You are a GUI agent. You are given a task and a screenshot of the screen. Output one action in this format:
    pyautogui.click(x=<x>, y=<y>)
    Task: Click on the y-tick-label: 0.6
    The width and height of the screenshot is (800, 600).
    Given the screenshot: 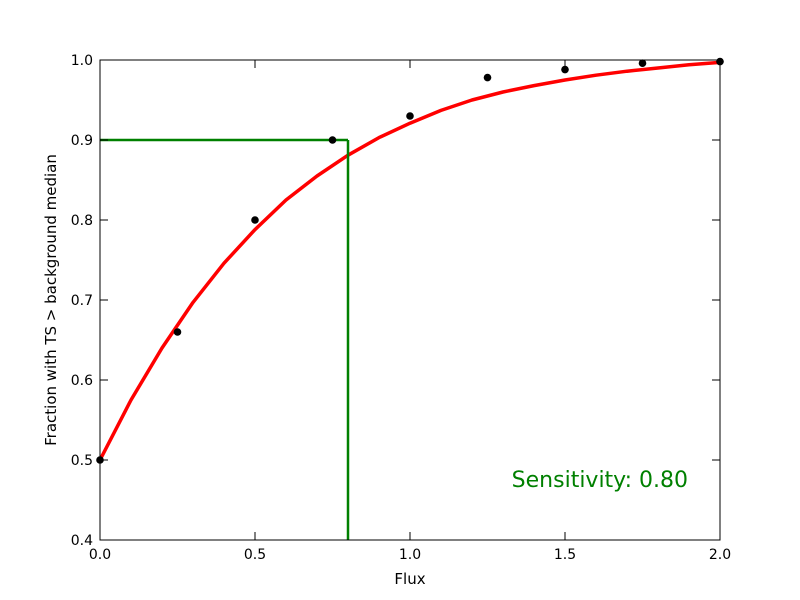 What is the action you would take?
    pyautogui.click(x=82, y=381)
    